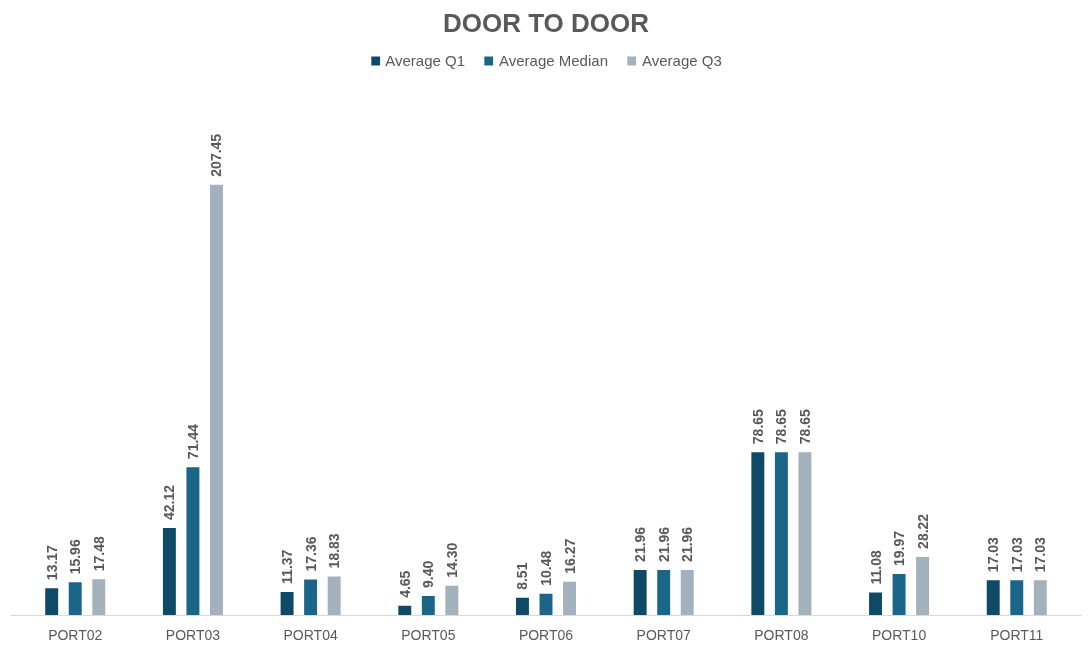  I want to click on x-tick-label: PORT05, so click(428, 634).